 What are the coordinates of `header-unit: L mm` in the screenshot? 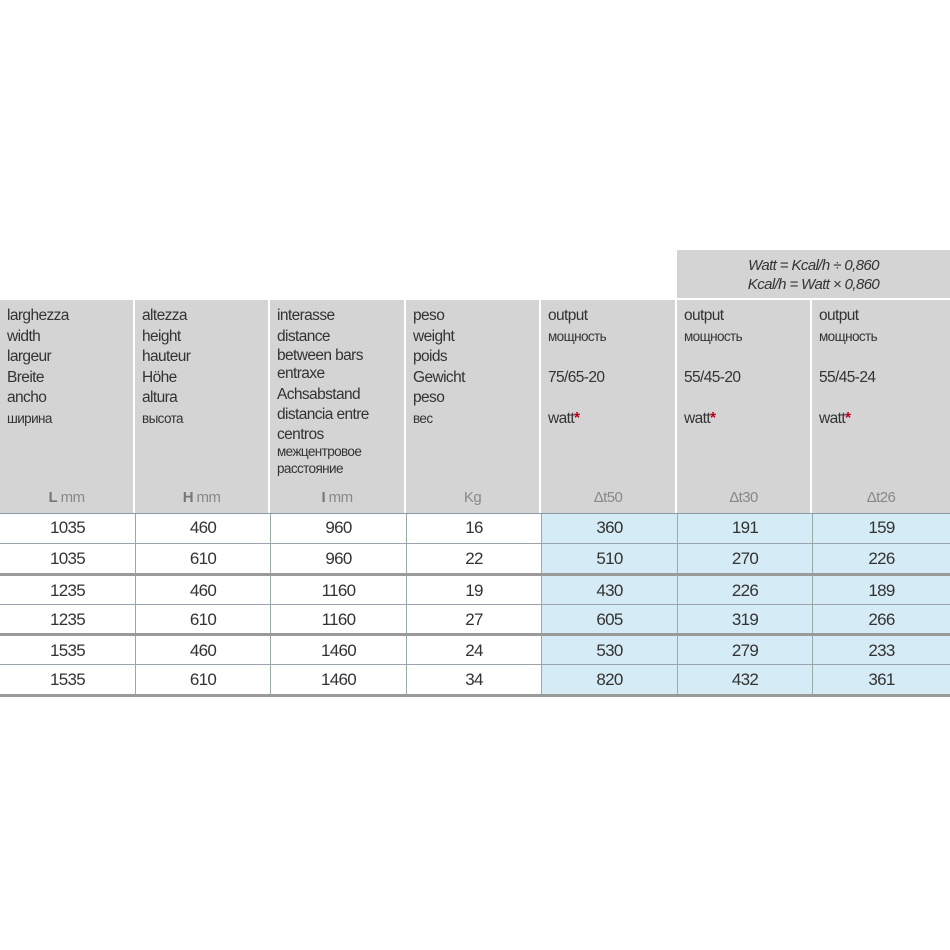 It's located at (66, 498).